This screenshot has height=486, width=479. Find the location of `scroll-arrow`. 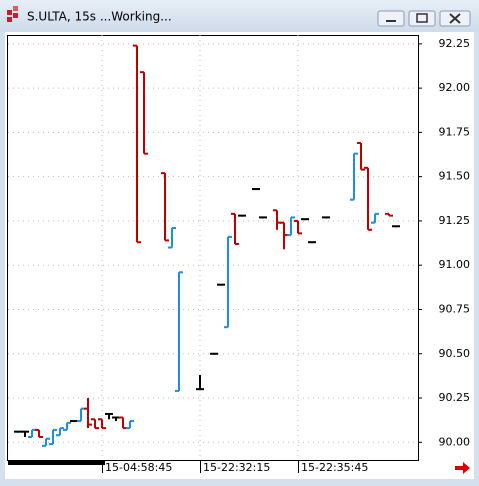

scroll-arrow is located at coordinates (462, 468).